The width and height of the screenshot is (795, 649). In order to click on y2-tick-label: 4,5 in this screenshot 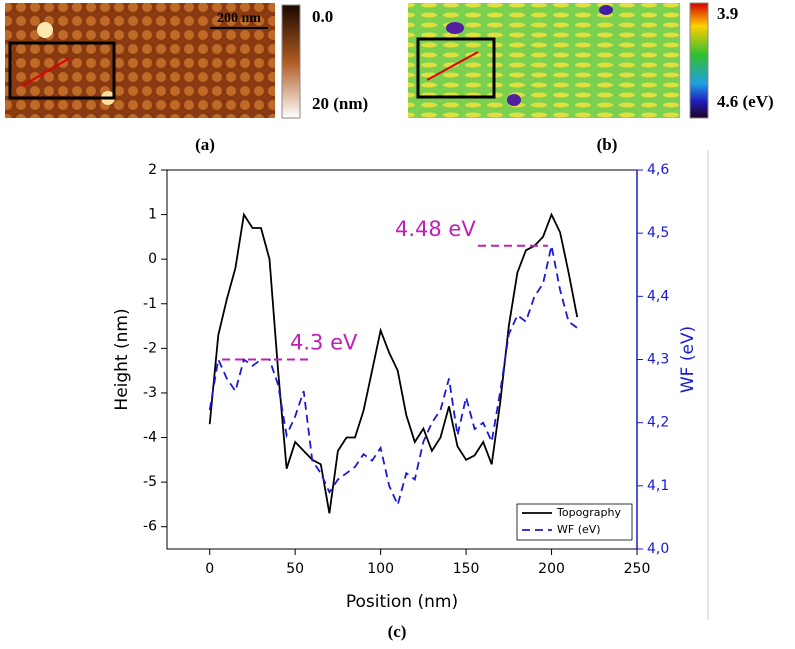, I will do `click(658, 233)`.